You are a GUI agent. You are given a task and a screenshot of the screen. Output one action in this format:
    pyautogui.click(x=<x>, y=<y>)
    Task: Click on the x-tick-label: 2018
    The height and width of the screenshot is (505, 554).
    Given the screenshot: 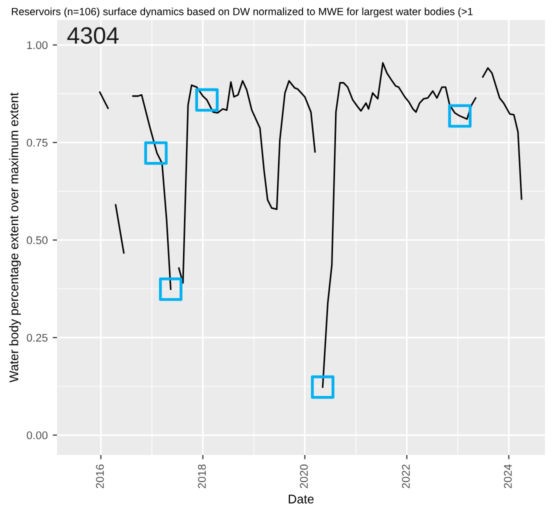 What is the action you would take?
    pyautogui.click(x=202, y=476)
    